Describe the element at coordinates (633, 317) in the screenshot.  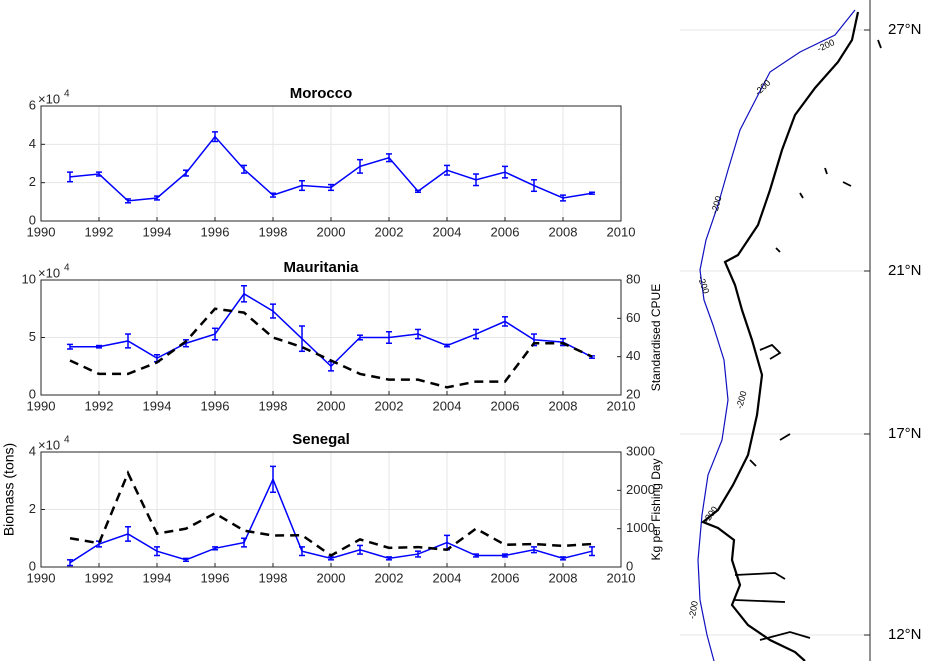
I see `y2-tick-label: 60` at that location.